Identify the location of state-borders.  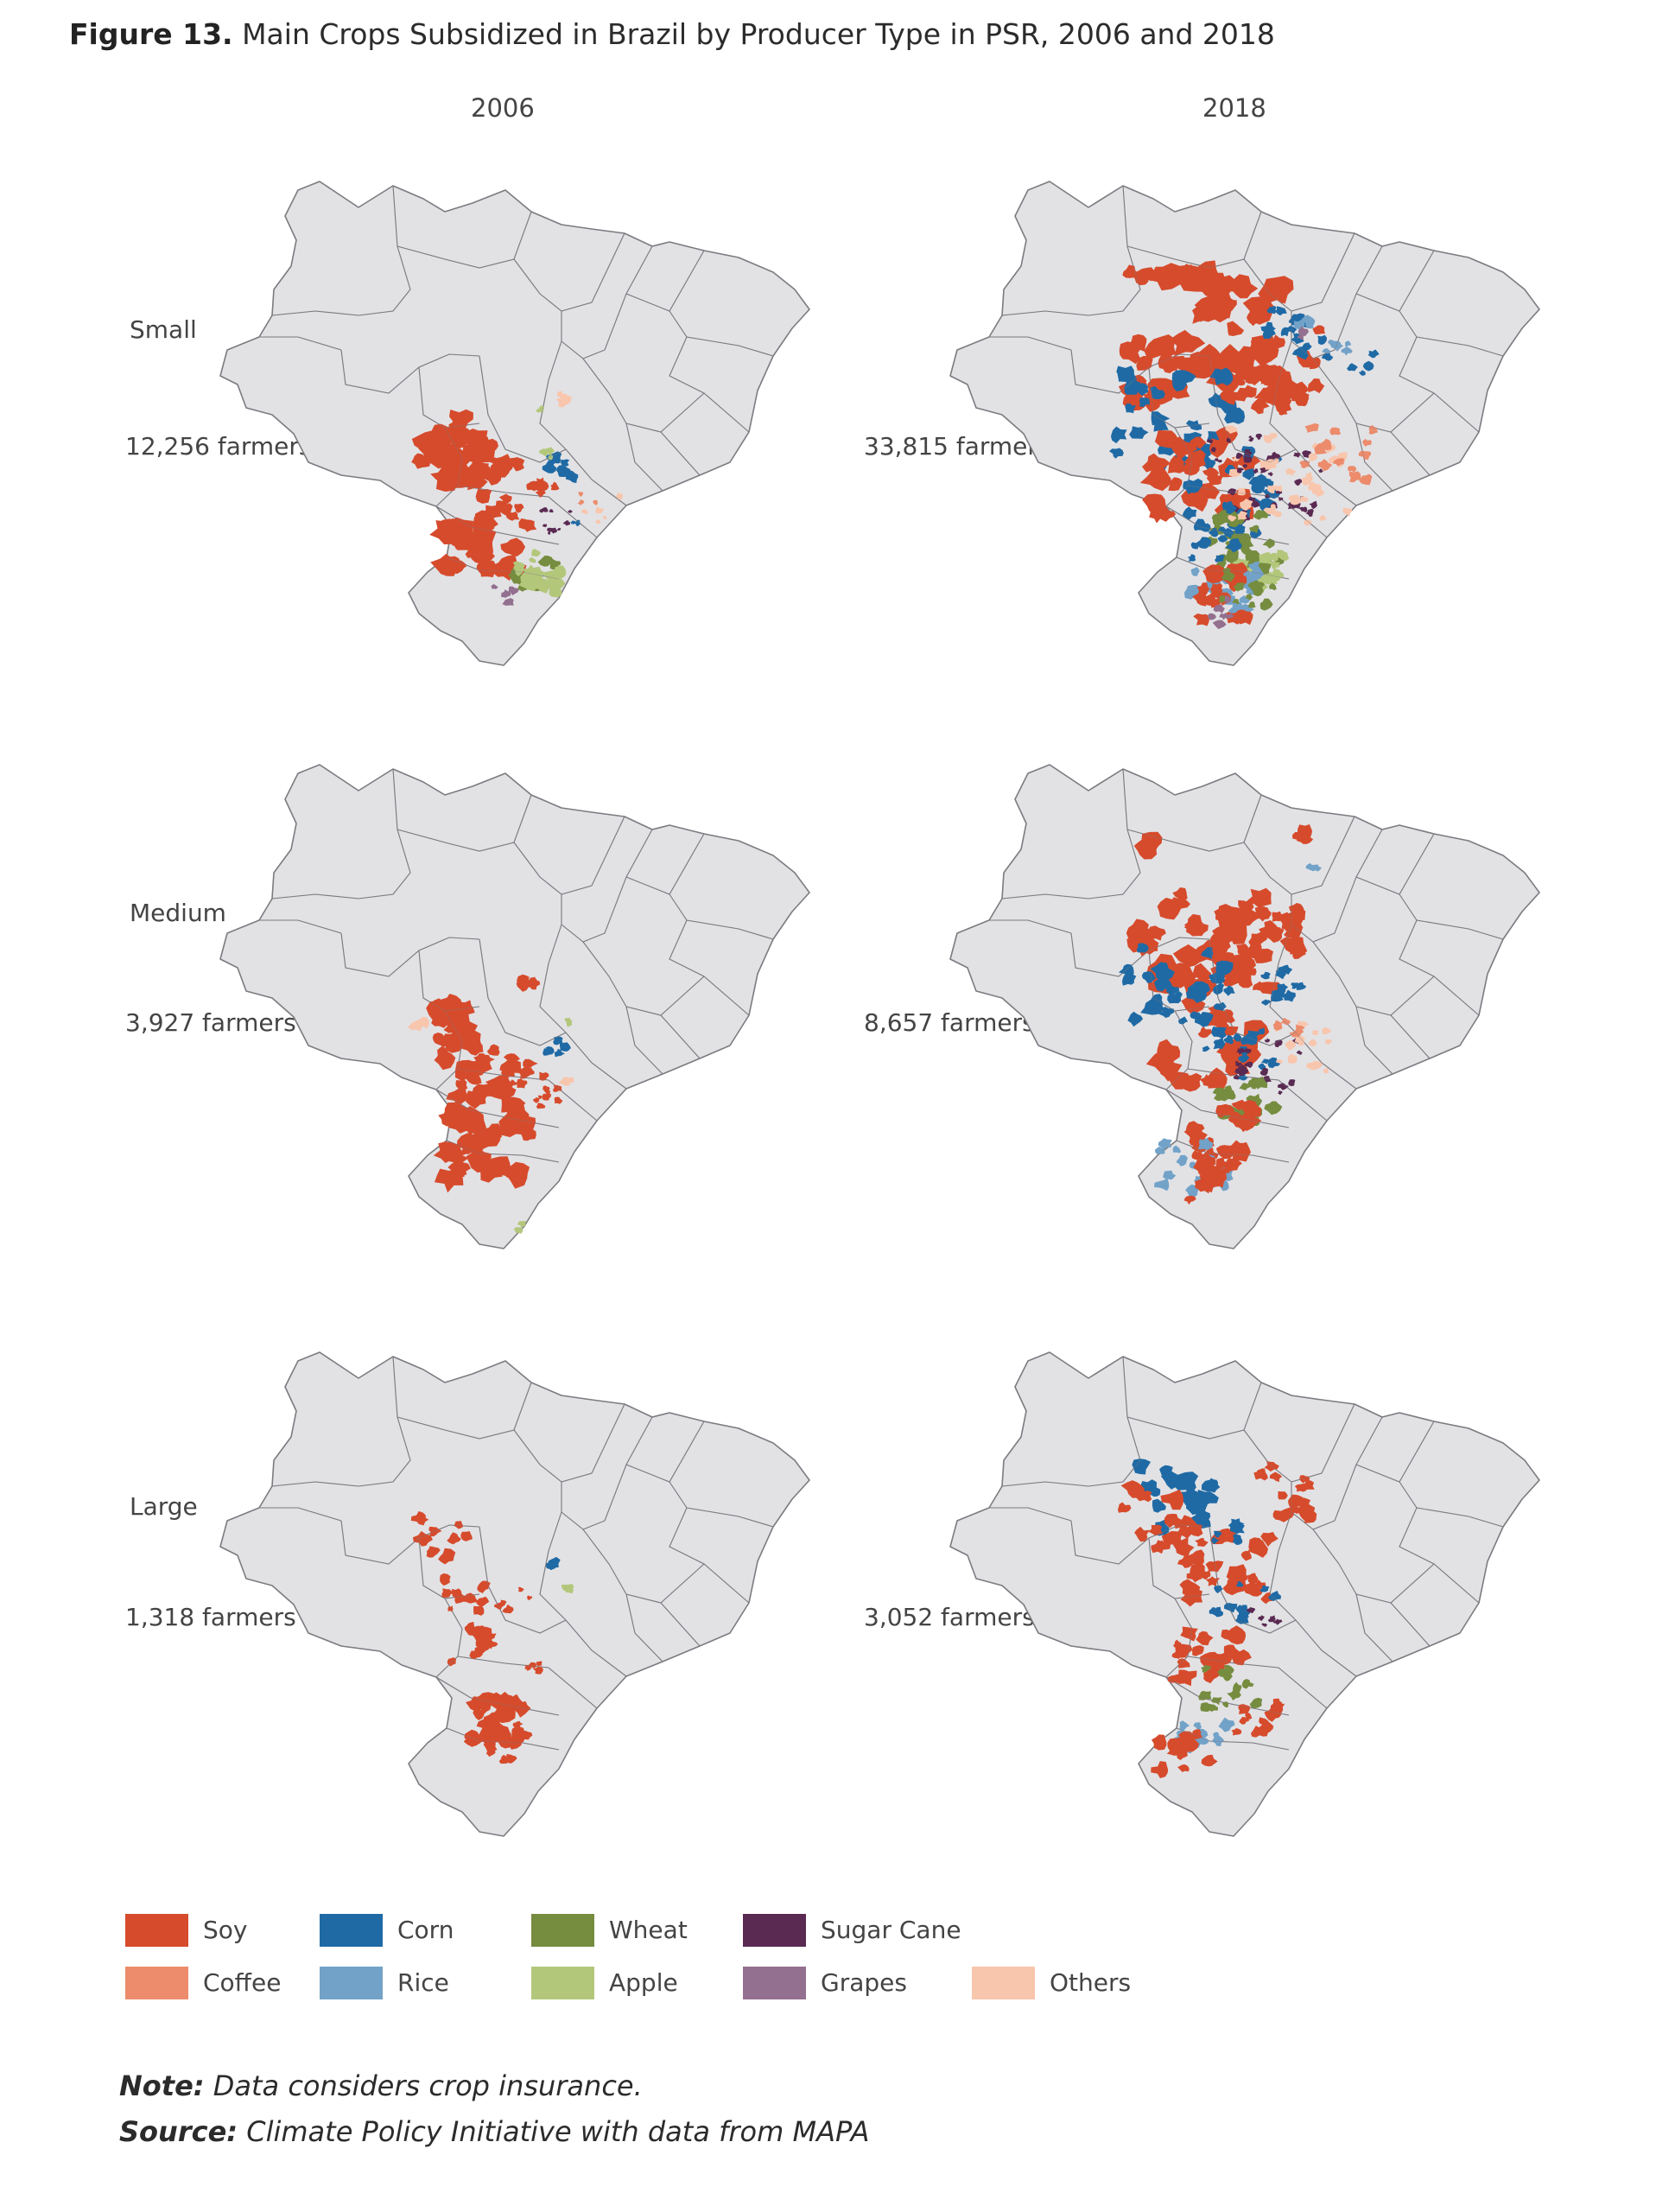
(1246, 1553).